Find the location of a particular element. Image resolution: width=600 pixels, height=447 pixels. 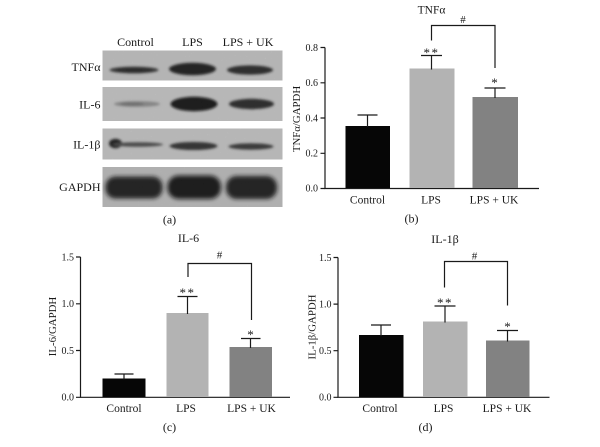

svg-text: (a) is located at coordinates (169, 220).